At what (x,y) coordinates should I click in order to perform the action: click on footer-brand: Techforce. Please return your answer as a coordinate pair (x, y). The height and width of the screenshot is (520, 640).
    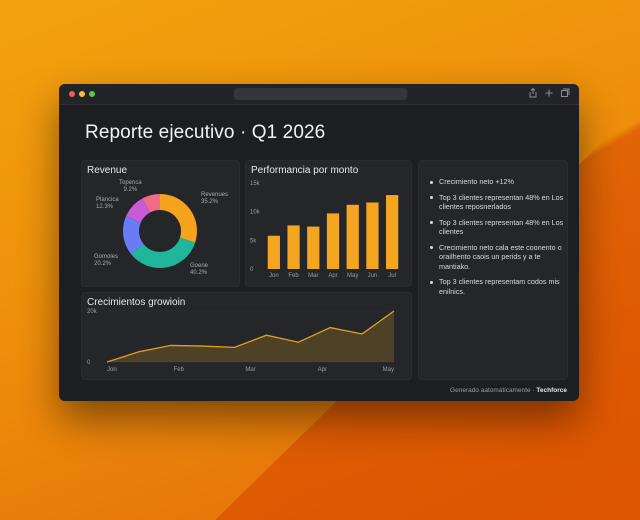
    Looking at the image, I should click on (551, 390).